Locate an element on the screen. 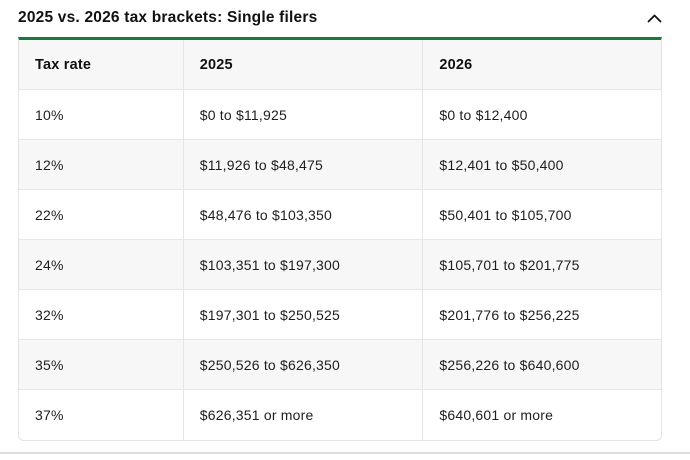 The width and height of the screenshot is (690, 460). bracket-2026-cell: $256,226 to $640,600 is located at coordinates (541, 364).